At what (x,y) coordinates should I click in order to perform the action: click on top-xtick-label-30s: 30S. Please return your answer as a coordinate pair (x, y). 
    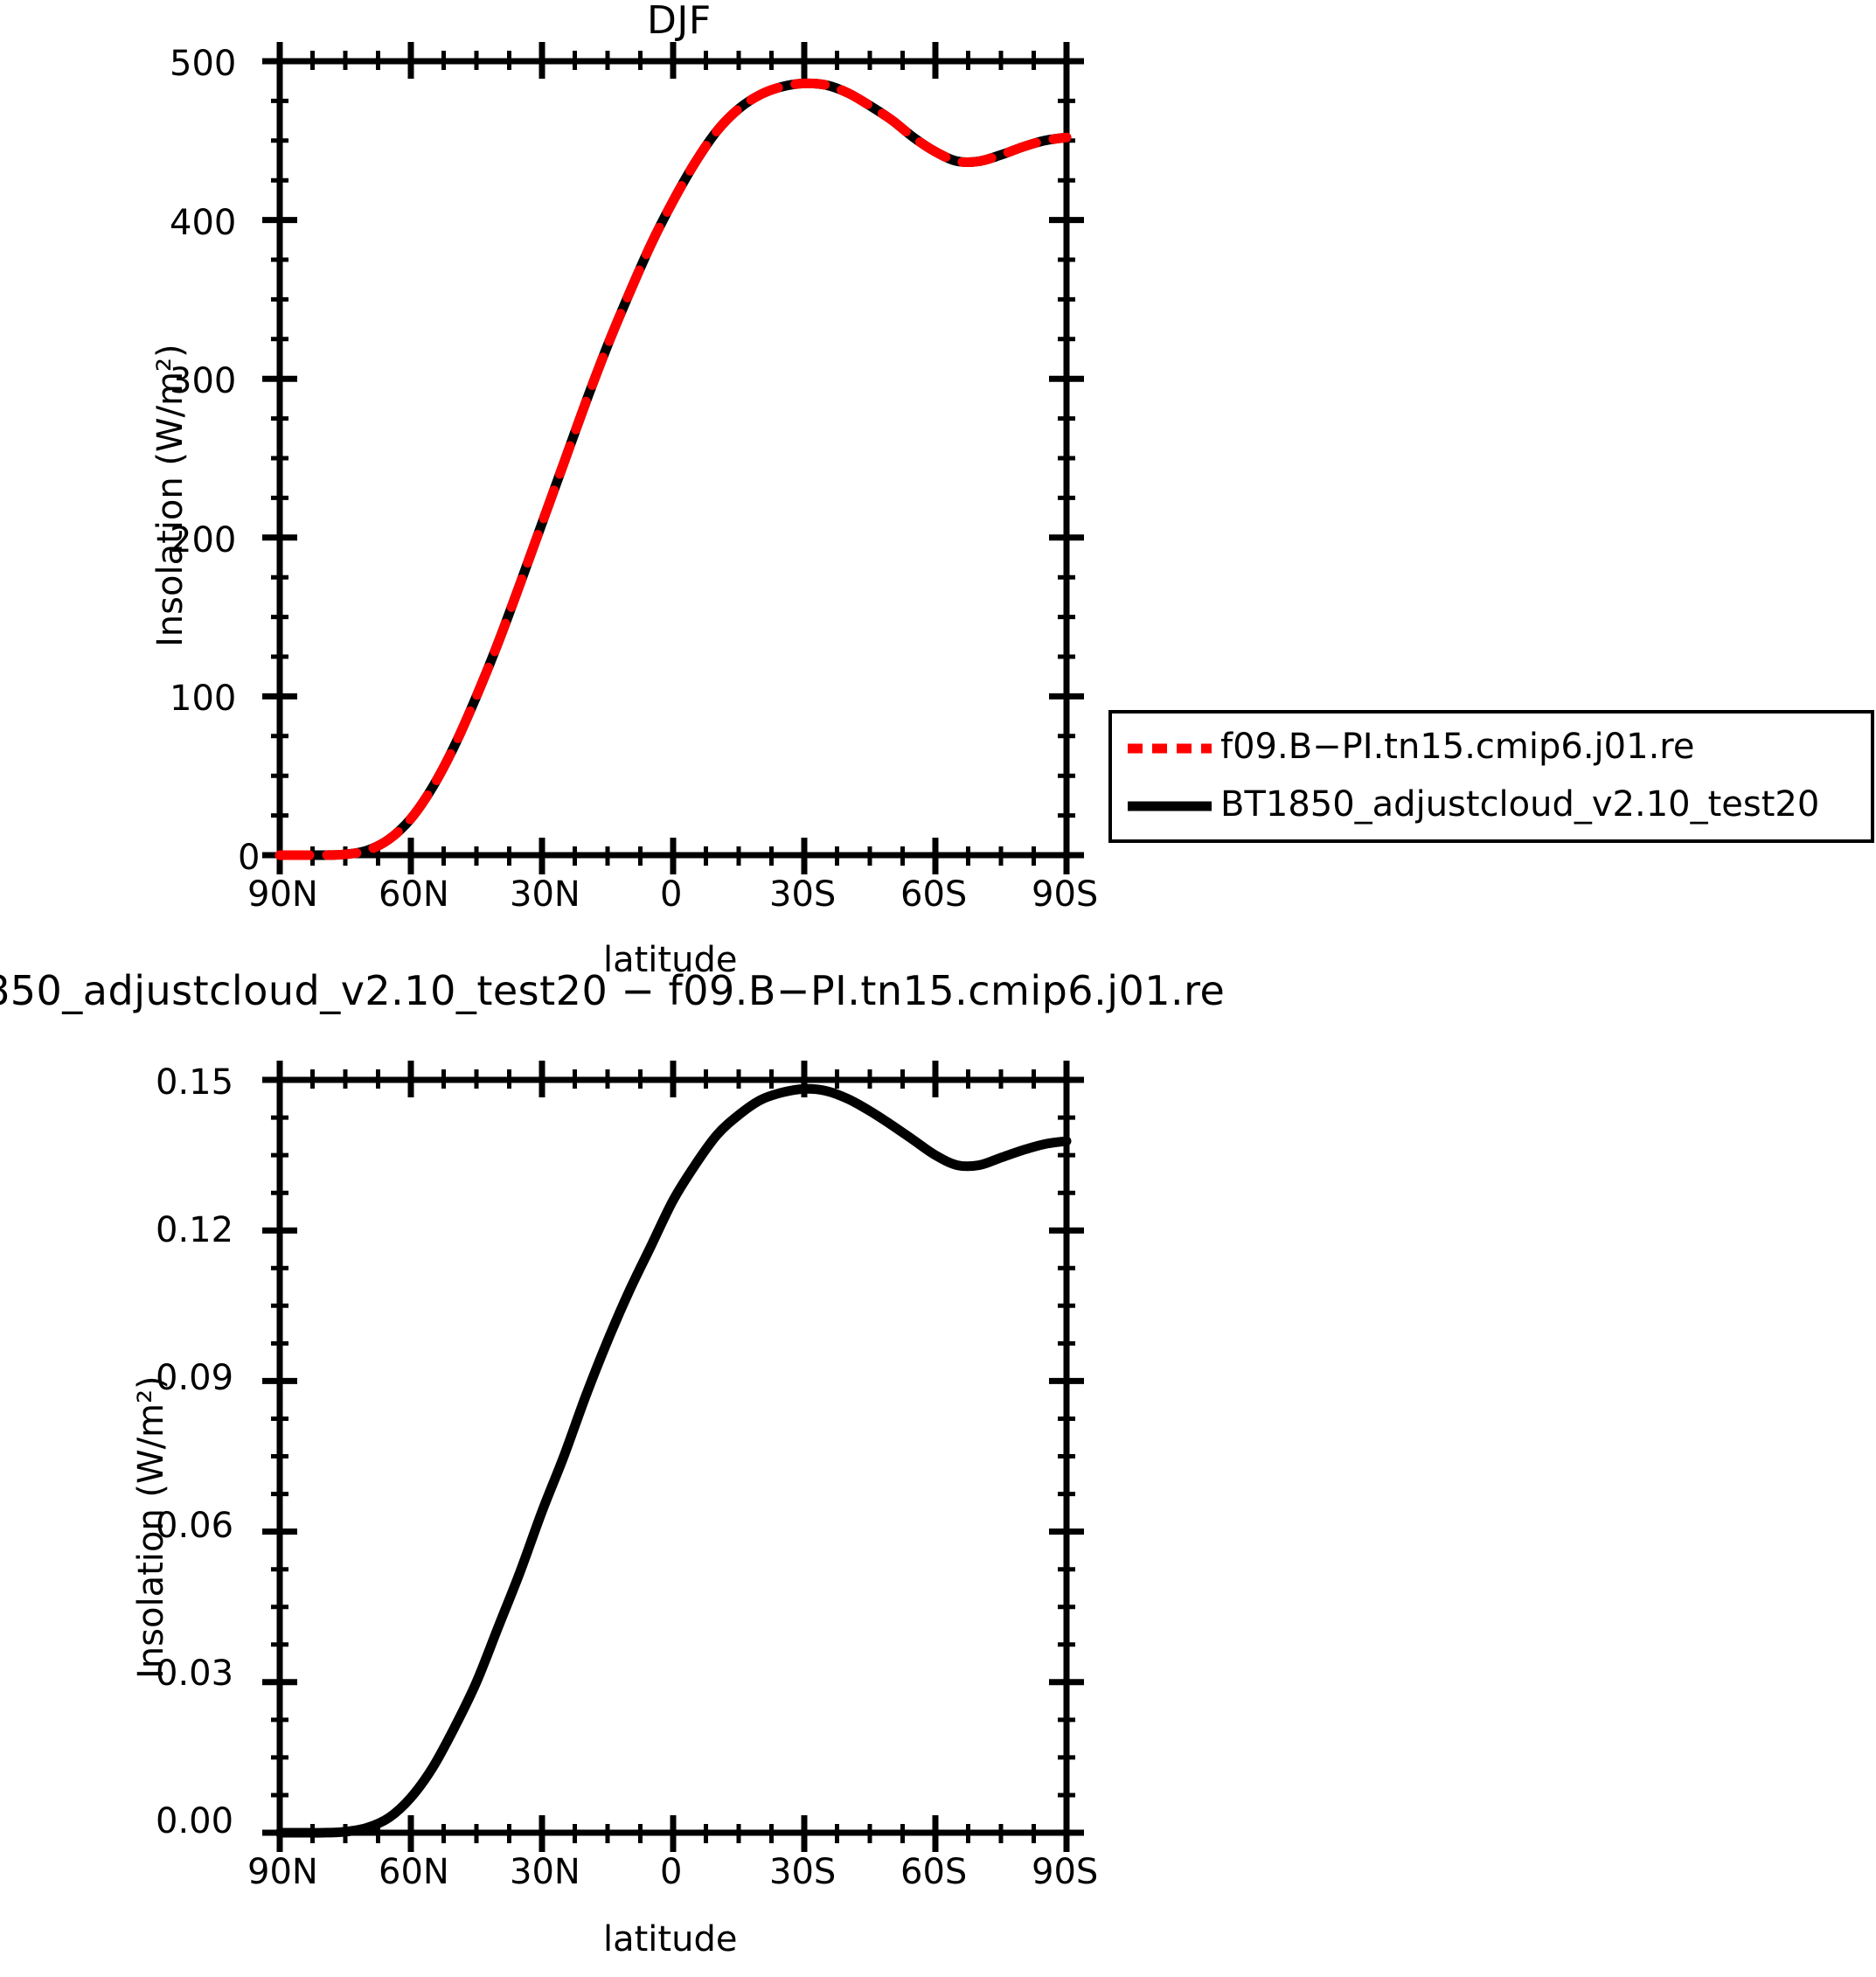
    Looking at the image, I should click on (803, 894).